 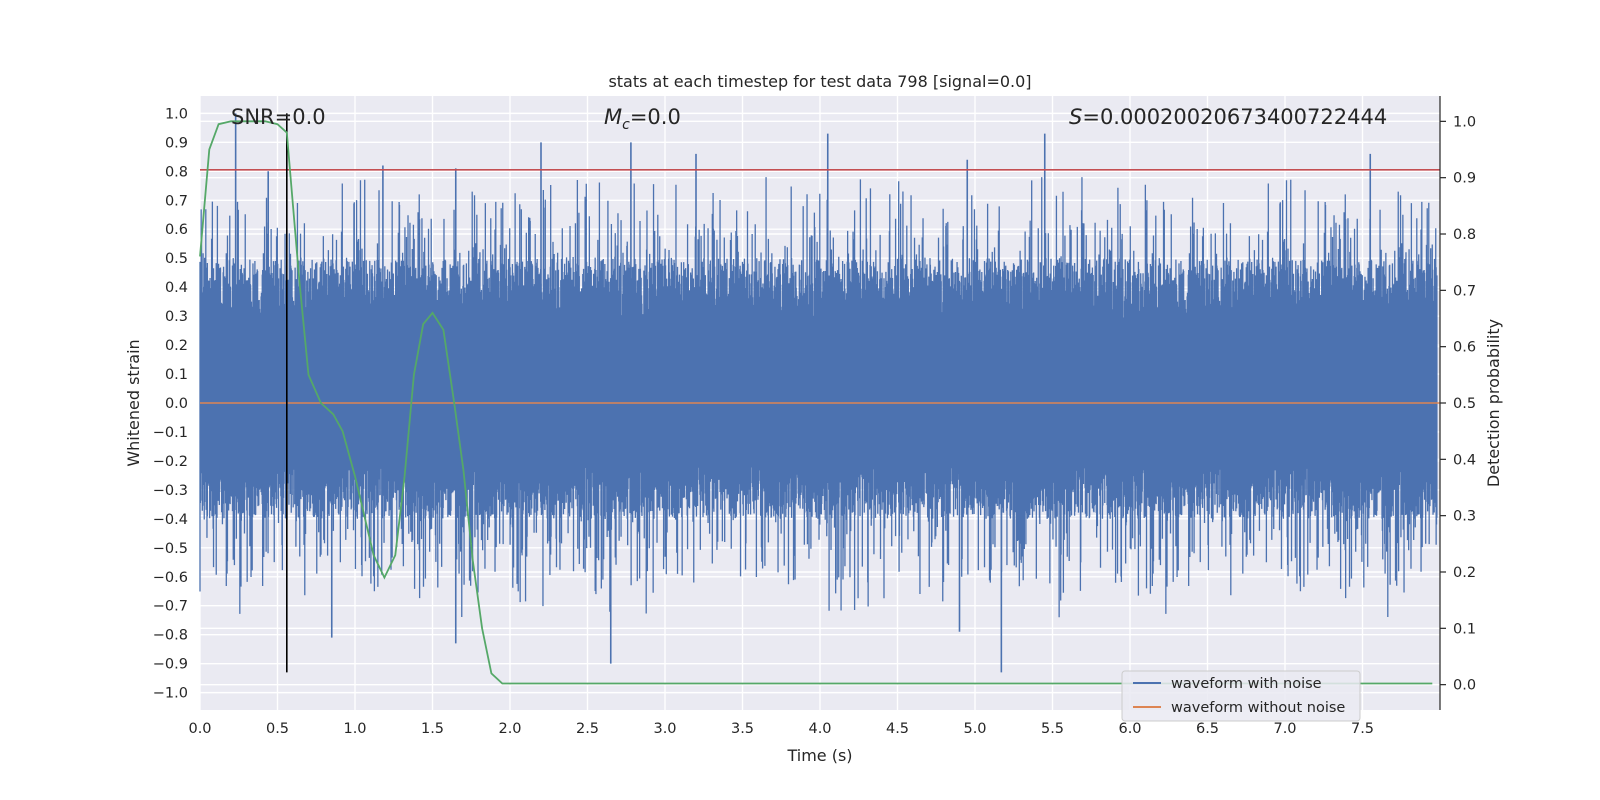 I want to click on y2-tick-label: 0.2, so click(x=1464, y=573).